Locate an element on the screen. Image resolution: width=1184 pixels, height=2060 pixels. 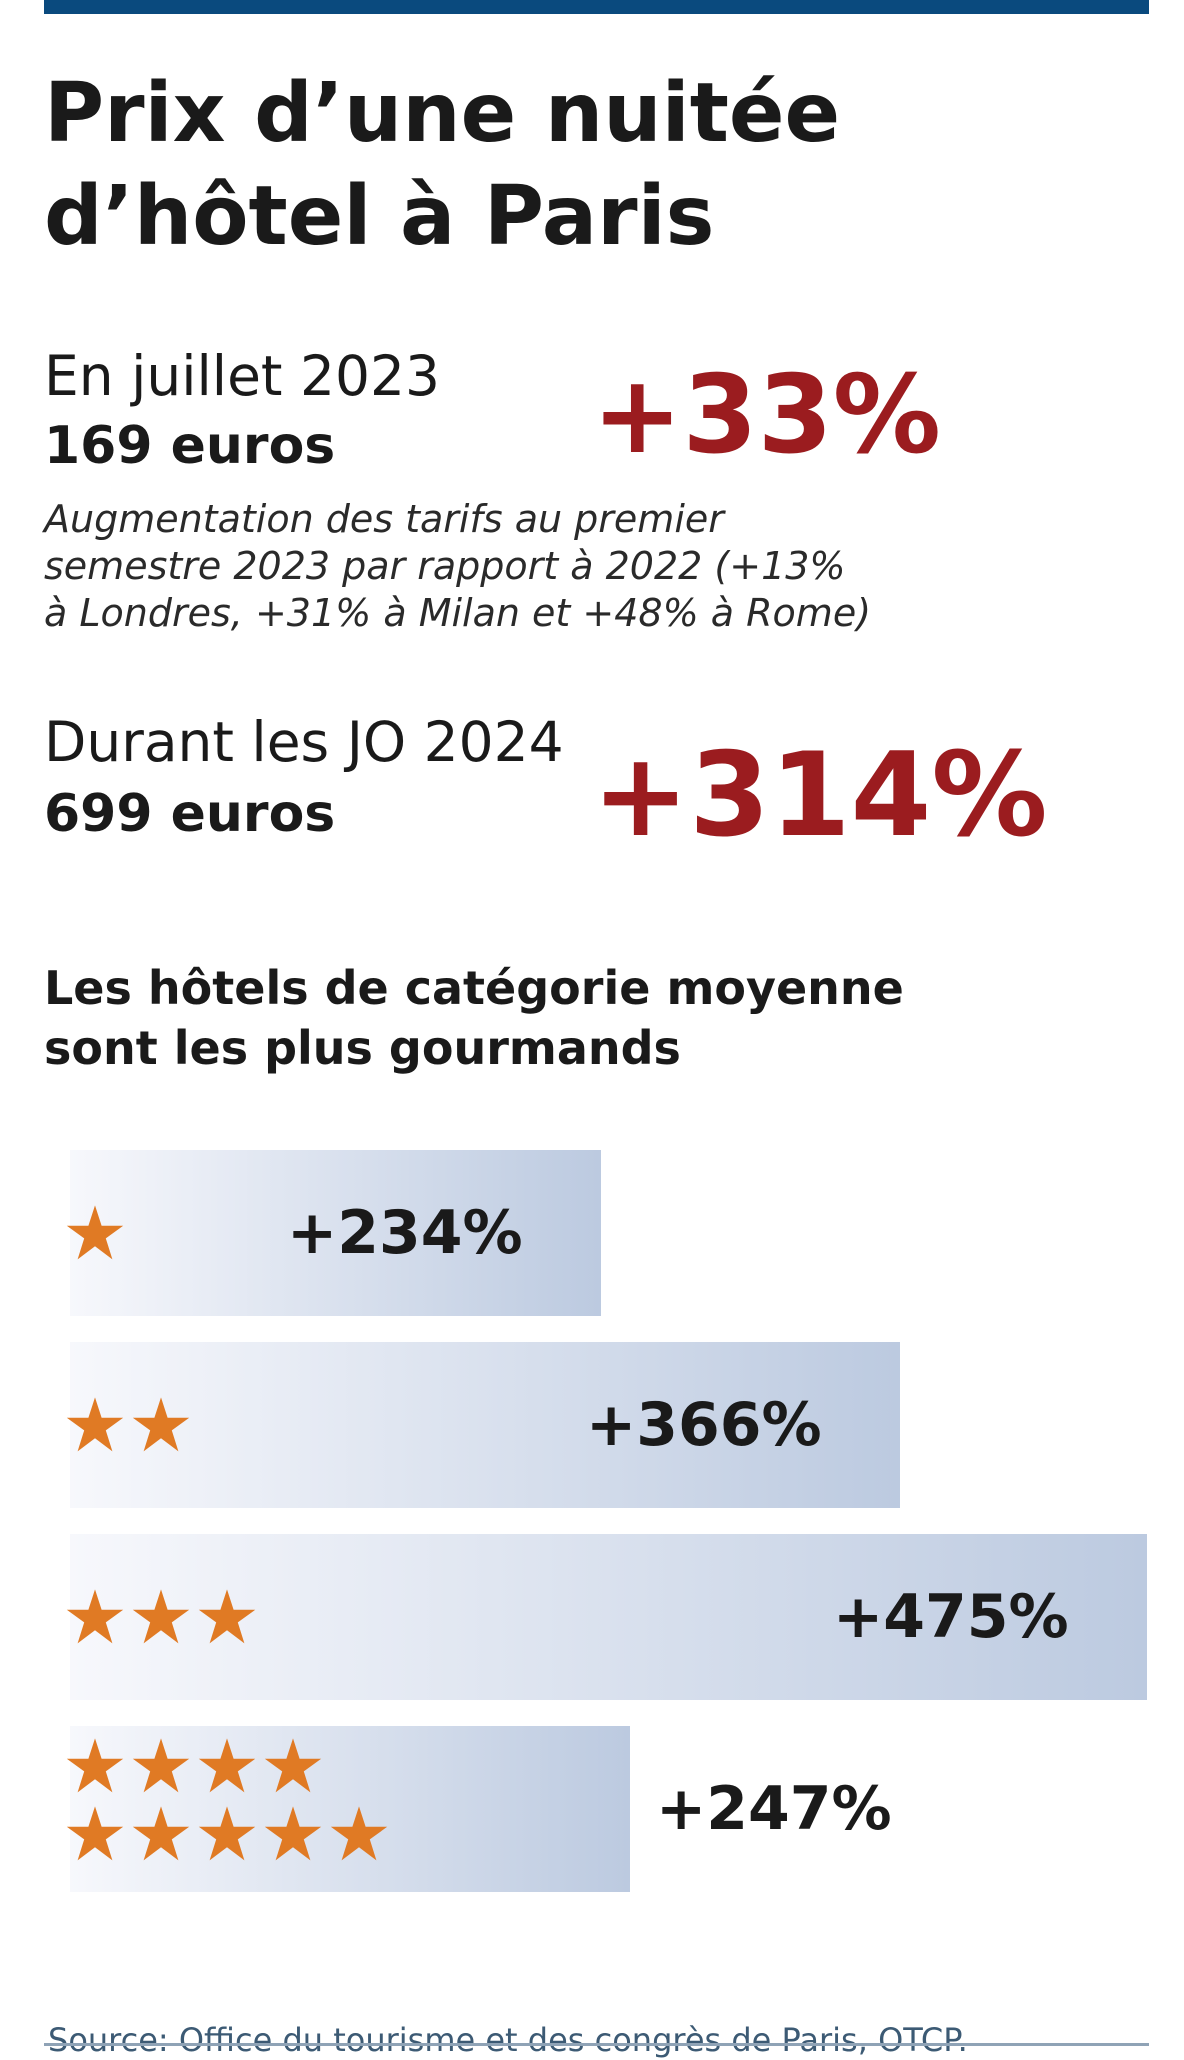
stat-1-value: 169 euros is located at coordinates (190, 446).